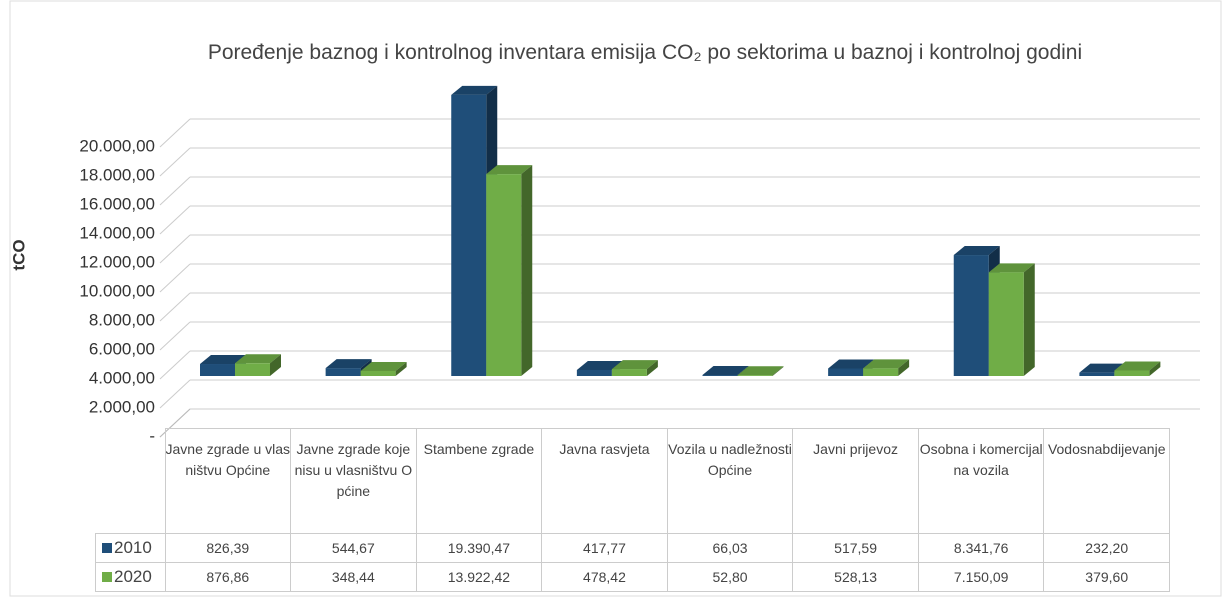 The image size is (1232, 597). I want to click on value-label: 13.922,42, so click(479, 577).